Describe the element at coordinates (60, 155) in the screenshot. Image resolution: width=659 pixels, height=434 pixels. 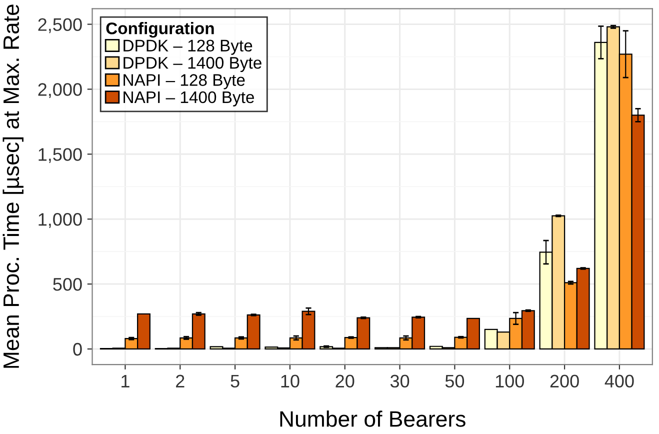
I see `y-tick-label: 1,500` at that location.